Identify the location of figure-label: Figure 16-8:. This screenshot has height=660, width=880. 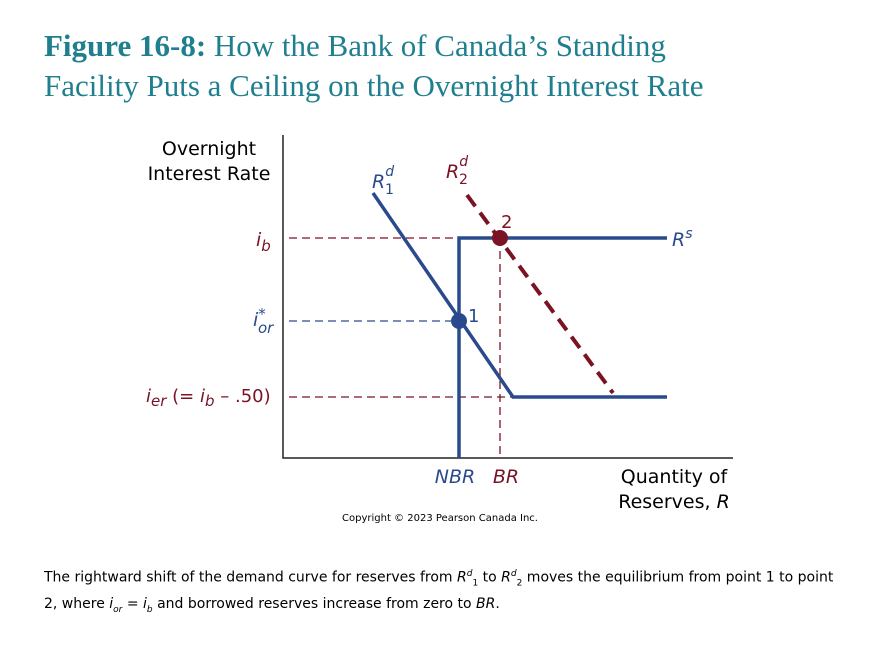
(125, 45).